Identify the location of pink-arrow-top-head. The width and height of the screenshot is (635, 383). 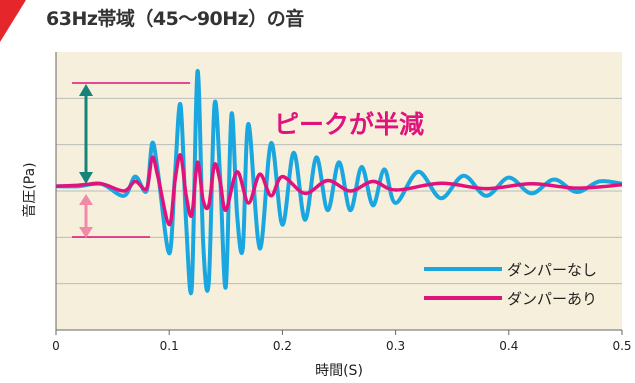
(86, 199).